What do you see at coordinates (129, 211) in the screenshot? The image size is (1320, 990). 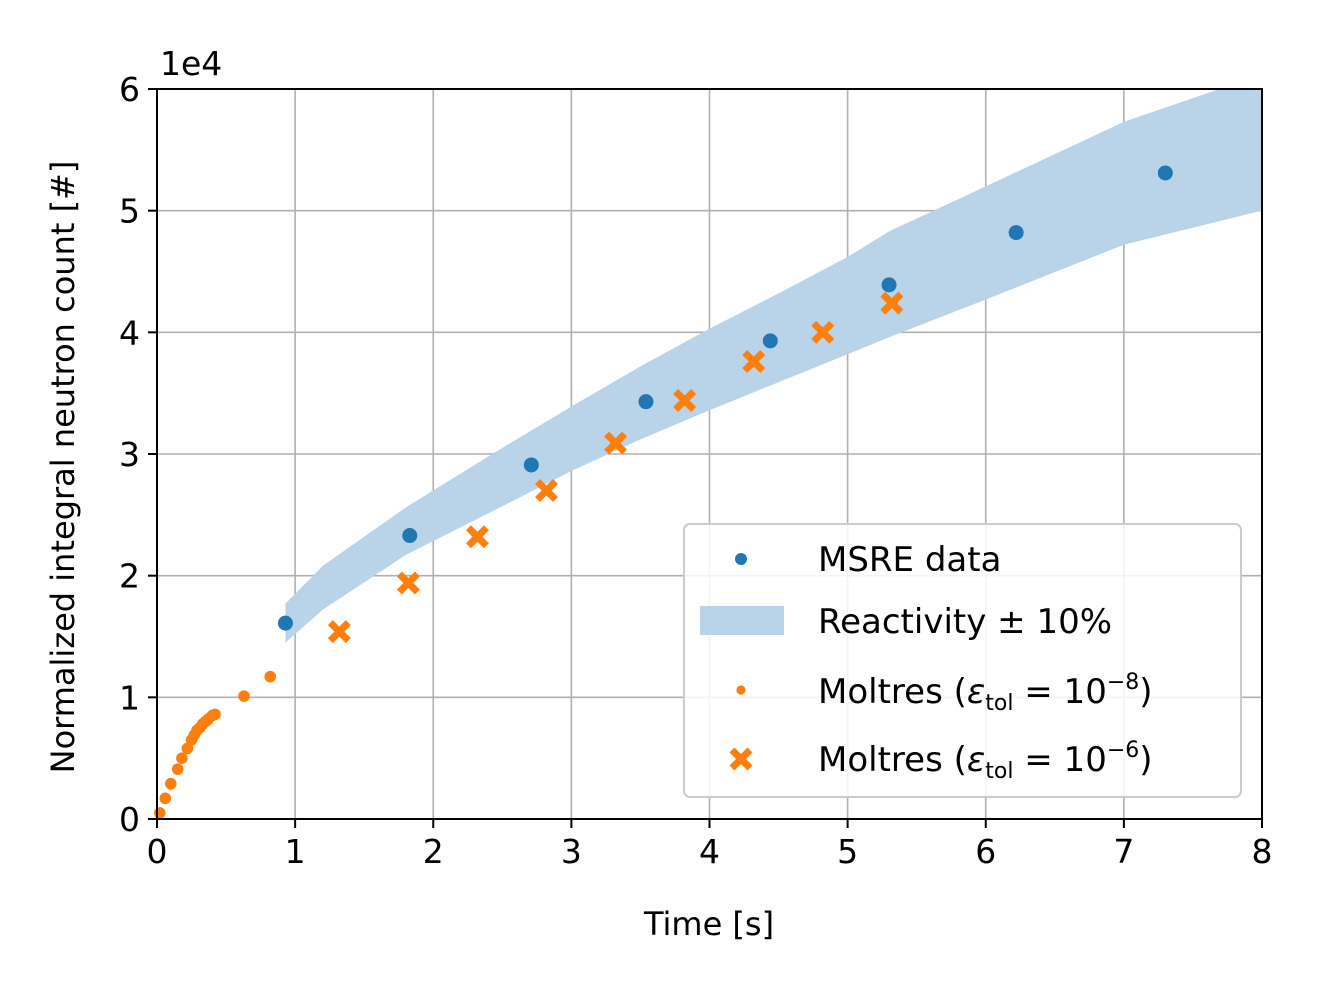 I see `y-tick-label: 5` at bounding box center [129, 211].